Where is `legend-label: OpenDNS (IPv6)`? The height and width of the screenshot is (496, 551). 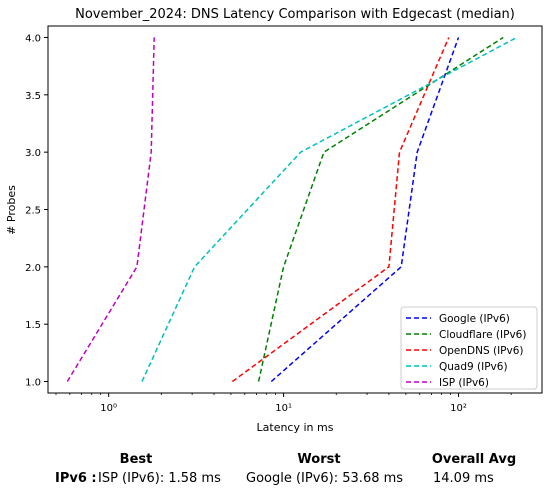
legend-label: OpenDNS (IPv6) is located at coordinates (481, 351).